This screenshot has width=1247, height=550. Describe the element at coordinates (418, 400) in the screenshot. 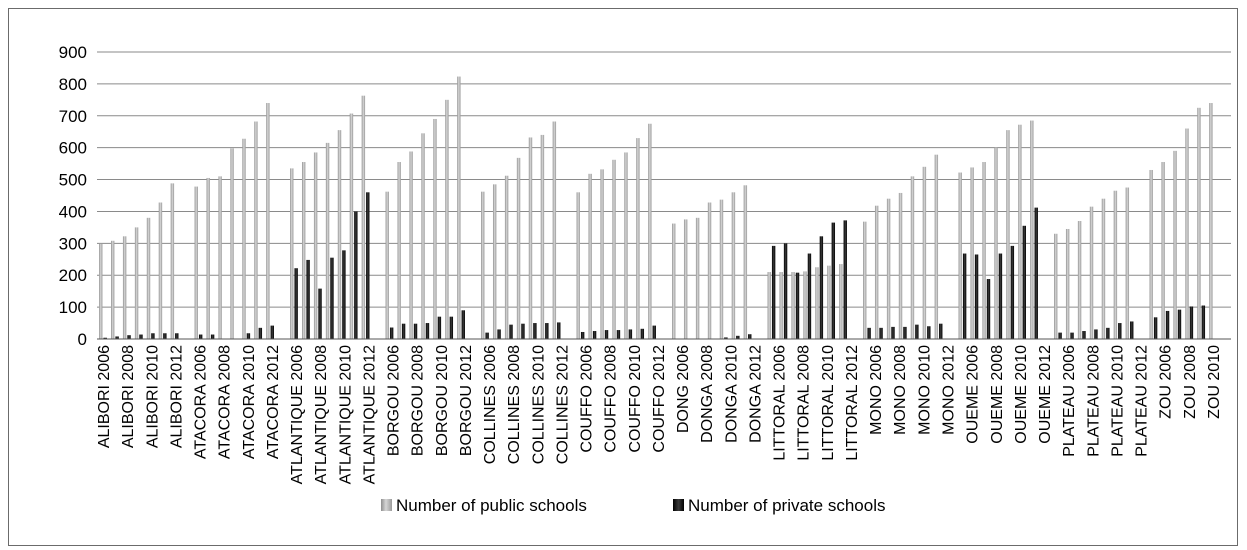

I see `x-tick-label: BORGOU 2008` at that location.